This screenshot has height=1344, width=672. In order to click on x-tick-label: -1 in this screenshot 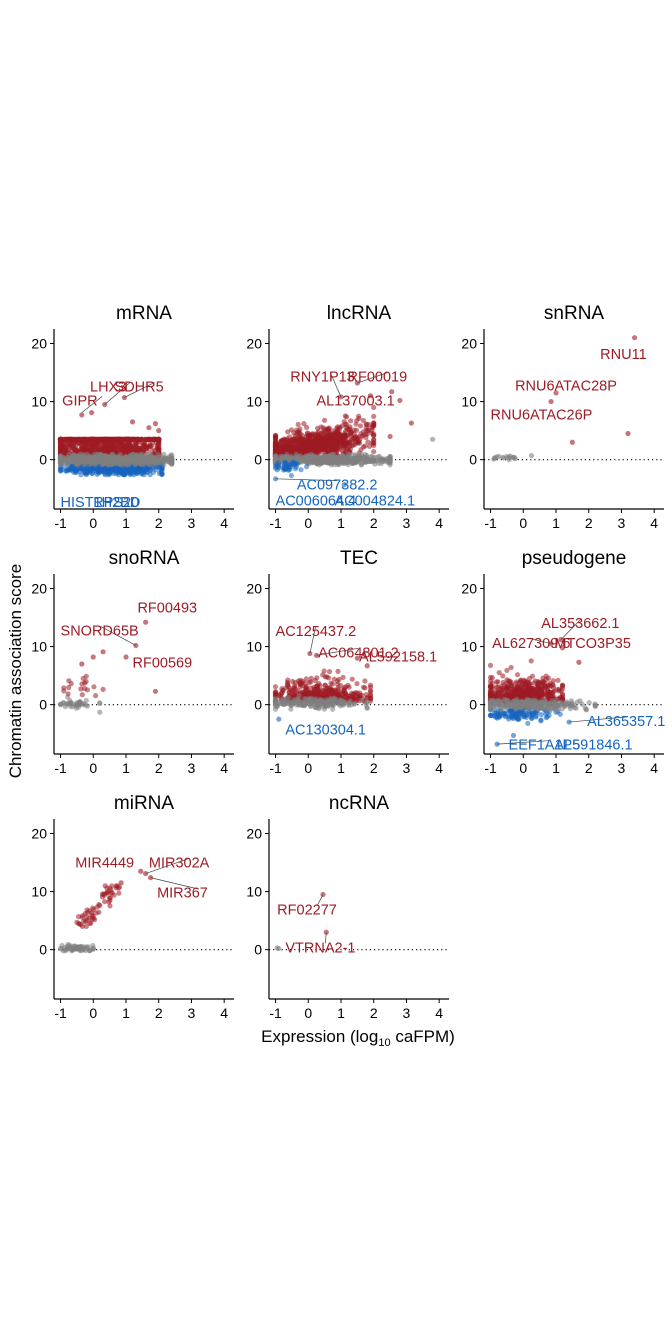, I will do `click(60, 523)`.